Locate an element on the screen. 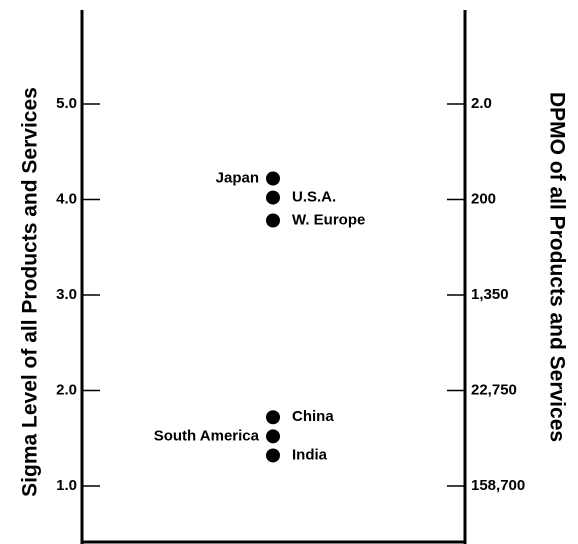  left-tick-label: 3.0 is located at coordinates (66, 294).